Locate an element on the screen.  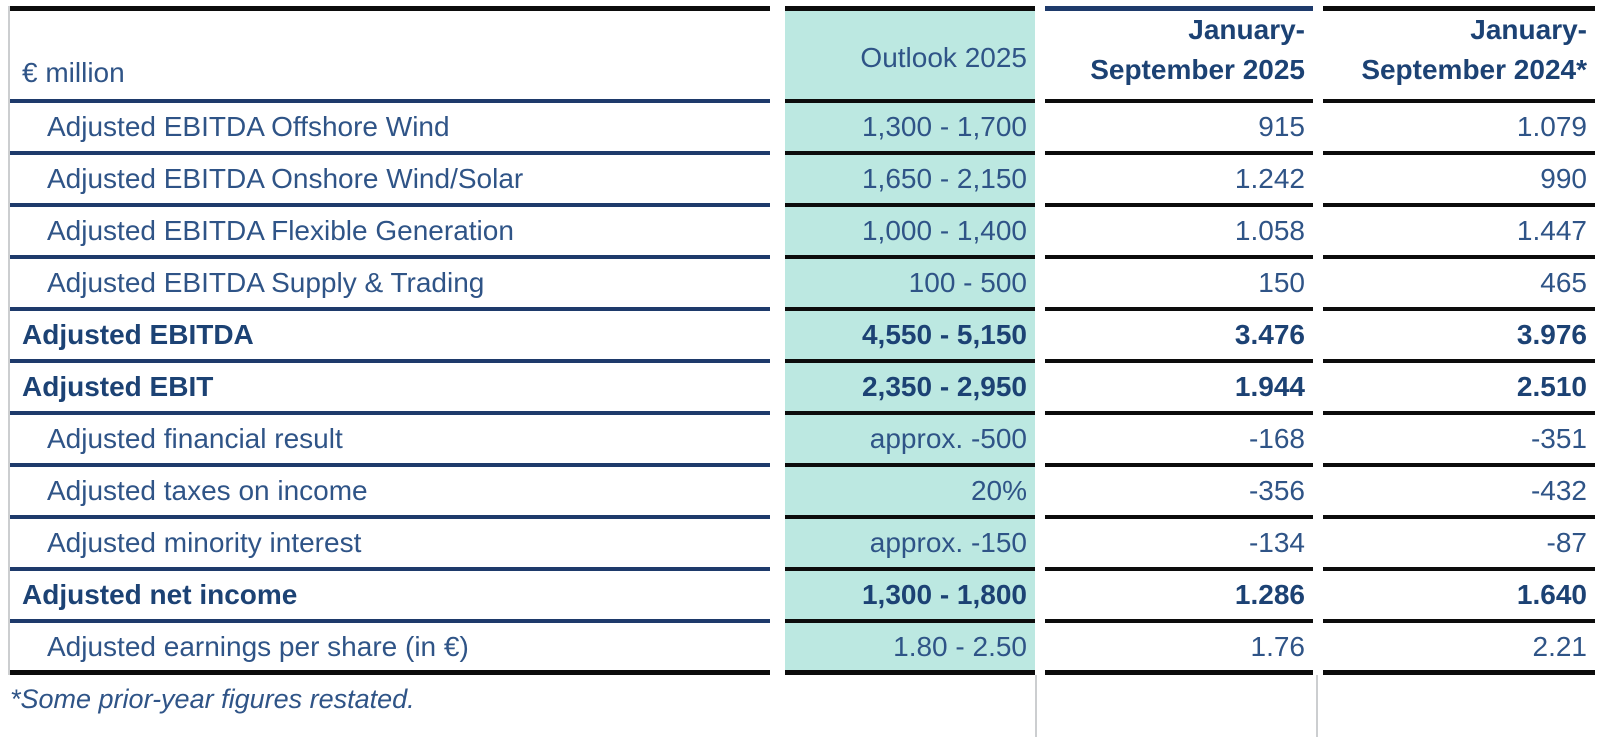
row-label: Adjusted earnings per share (in €) is located at coordinates (389, 649).